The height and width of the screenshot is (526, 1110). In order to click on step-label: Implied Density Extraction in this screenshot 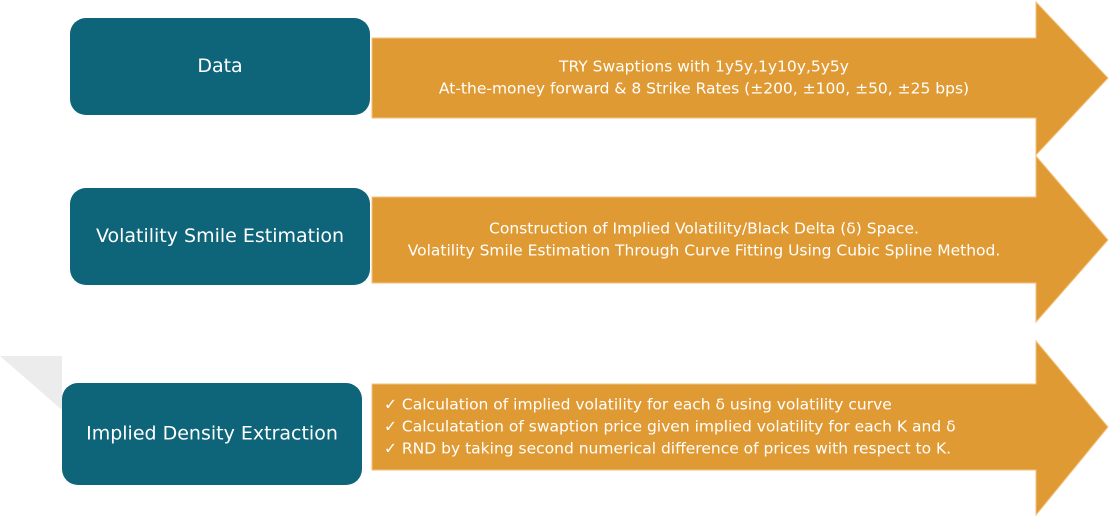, I will do `click(212, 434)`.